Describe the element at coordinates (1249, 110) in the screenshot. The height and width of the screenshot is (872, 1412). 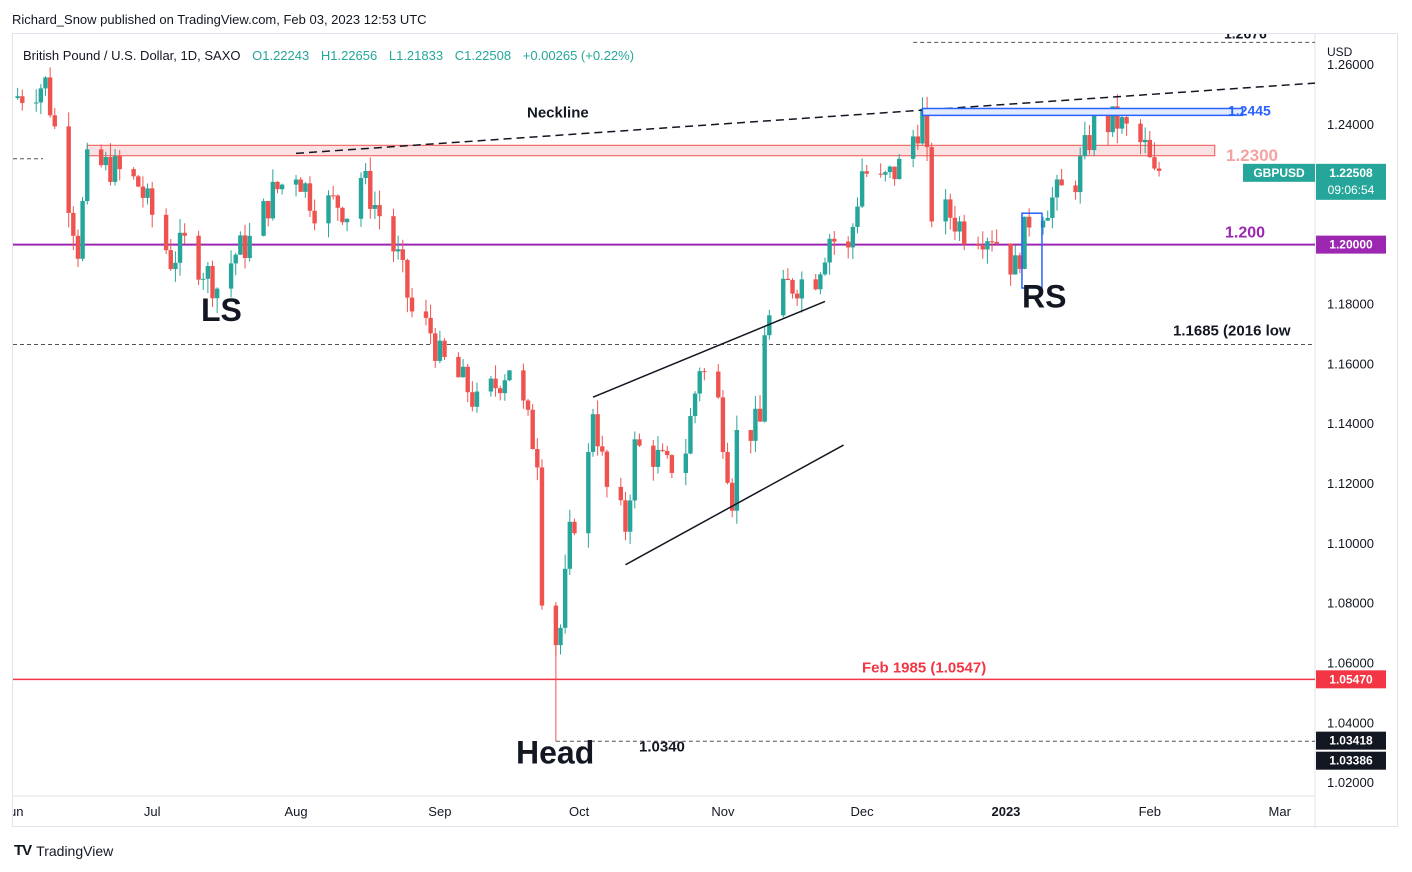
I see `level-label-12445: 1.2445` at that location.